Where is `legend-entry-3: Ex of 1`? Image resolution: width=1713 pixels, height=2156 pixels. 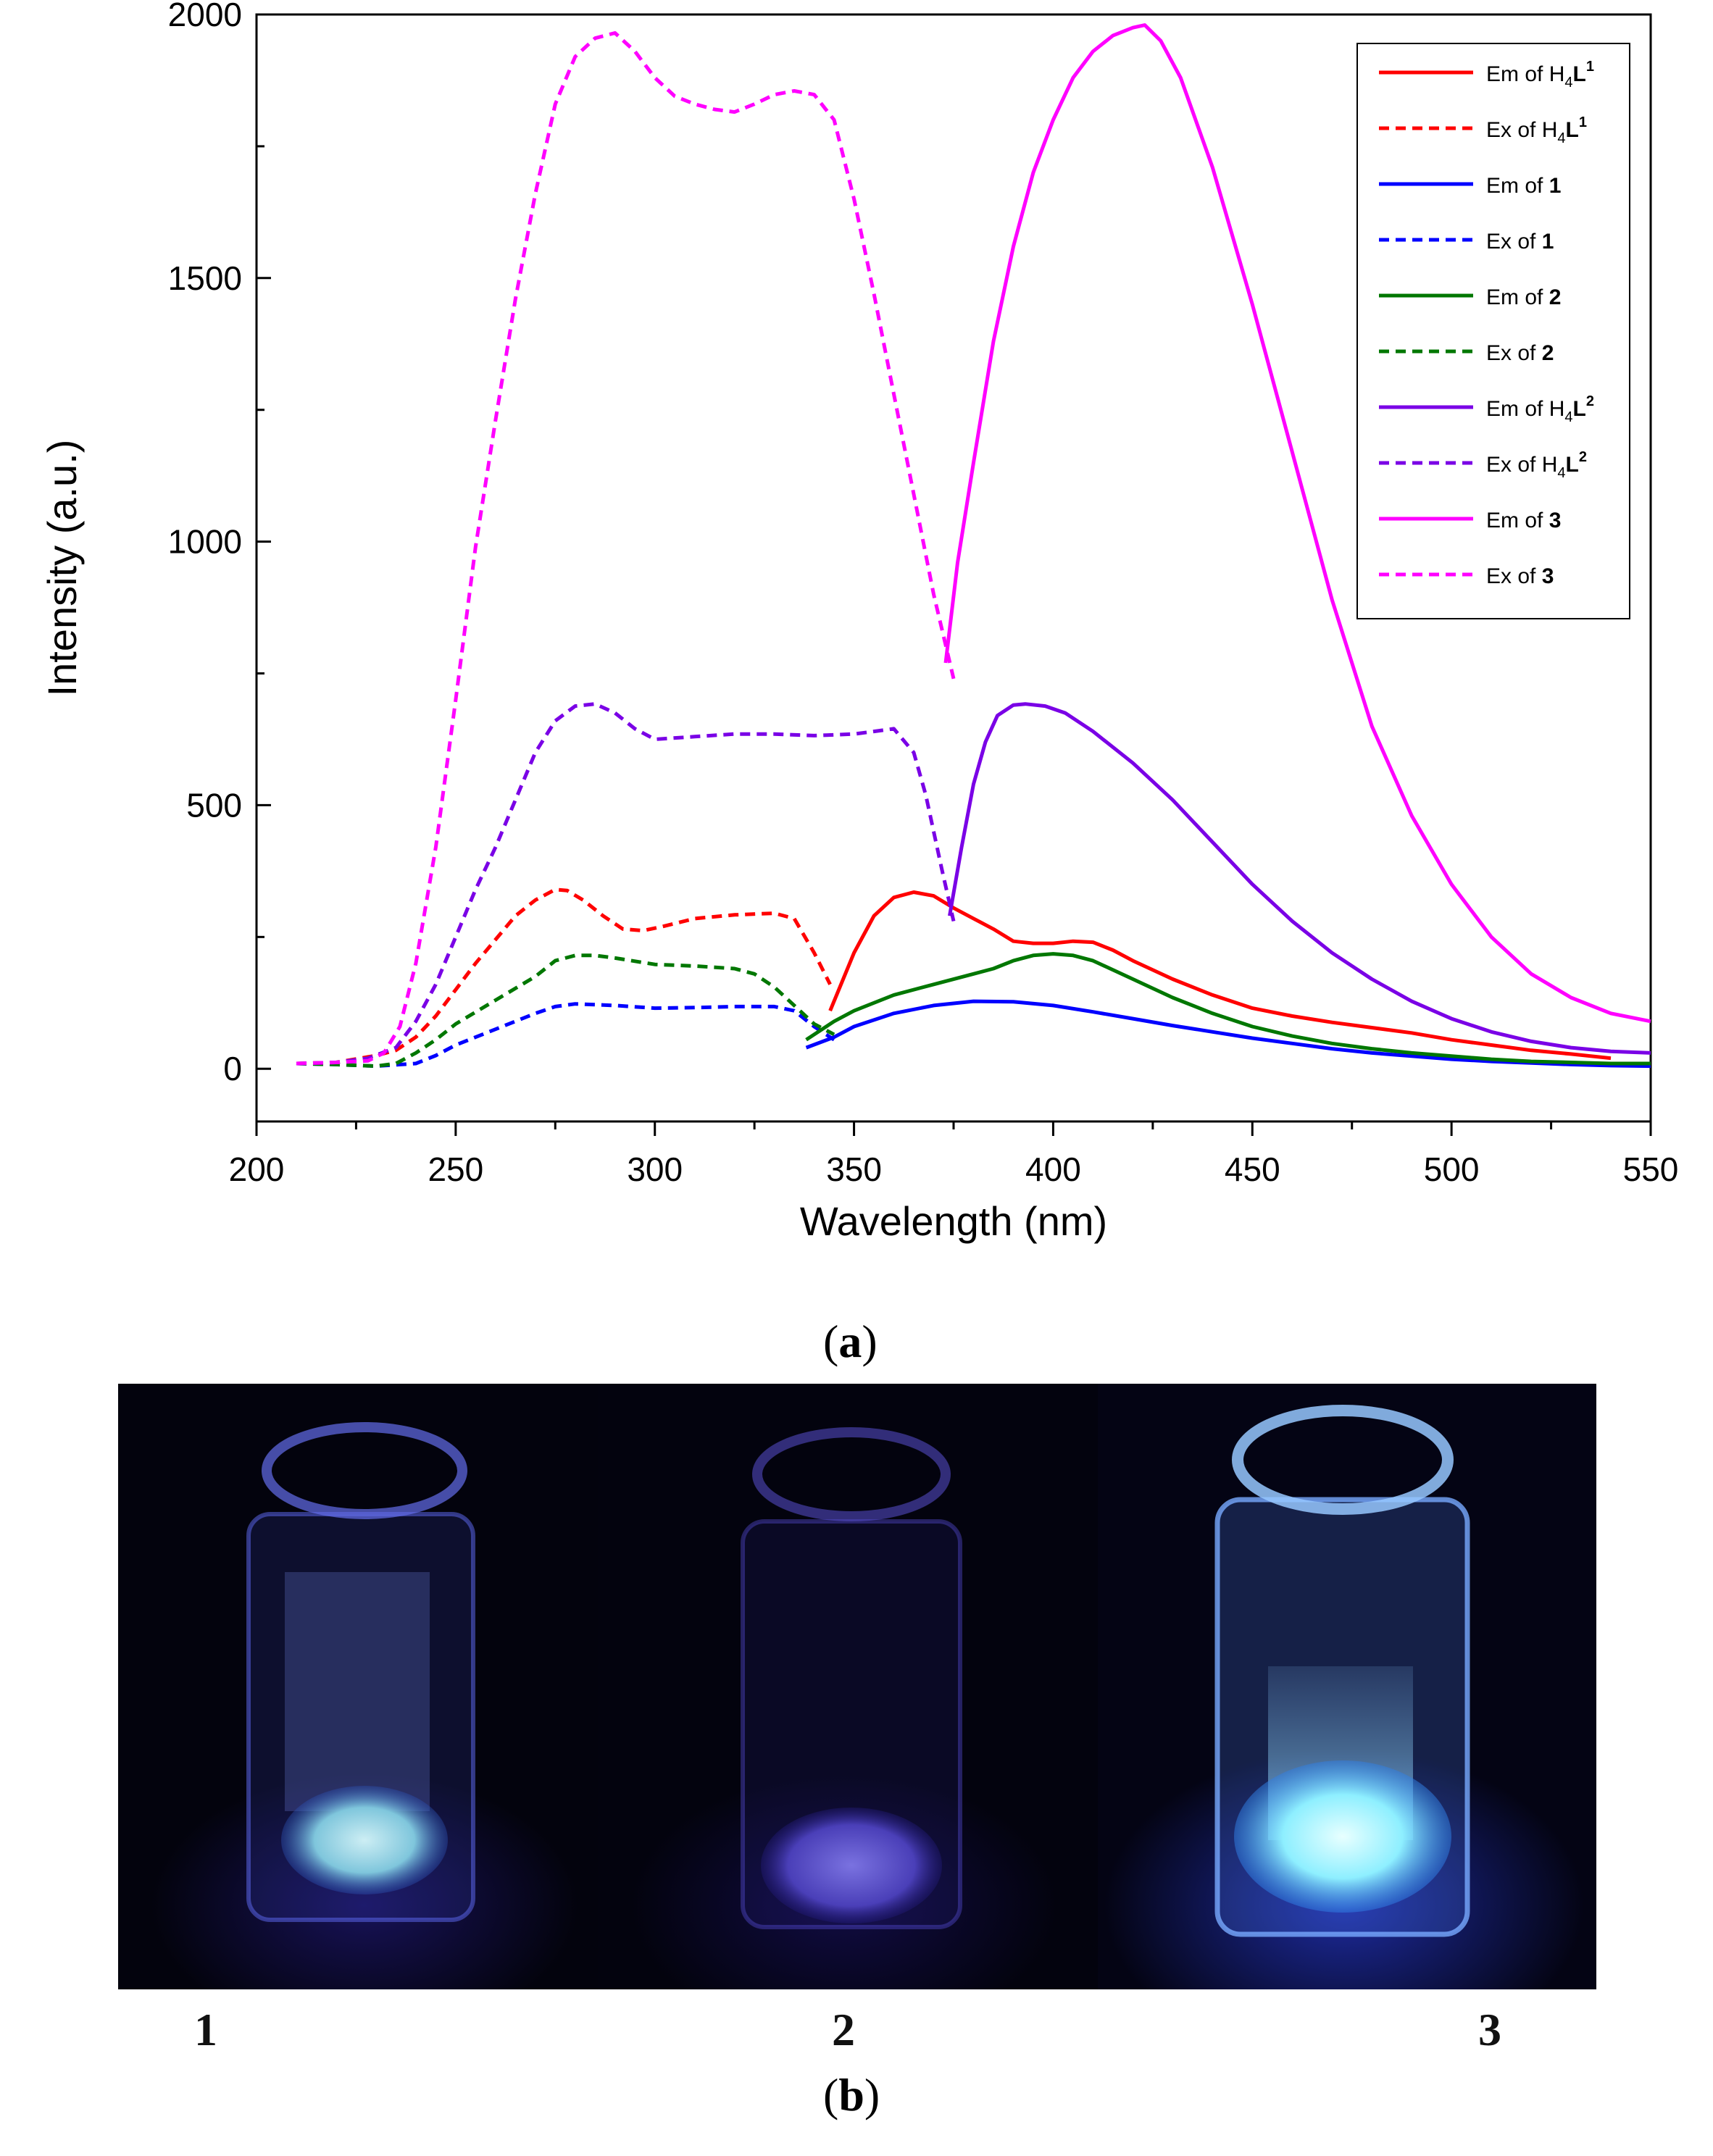
legend-entry-3: Ex of 1 is located at coordinates (1520, 242).